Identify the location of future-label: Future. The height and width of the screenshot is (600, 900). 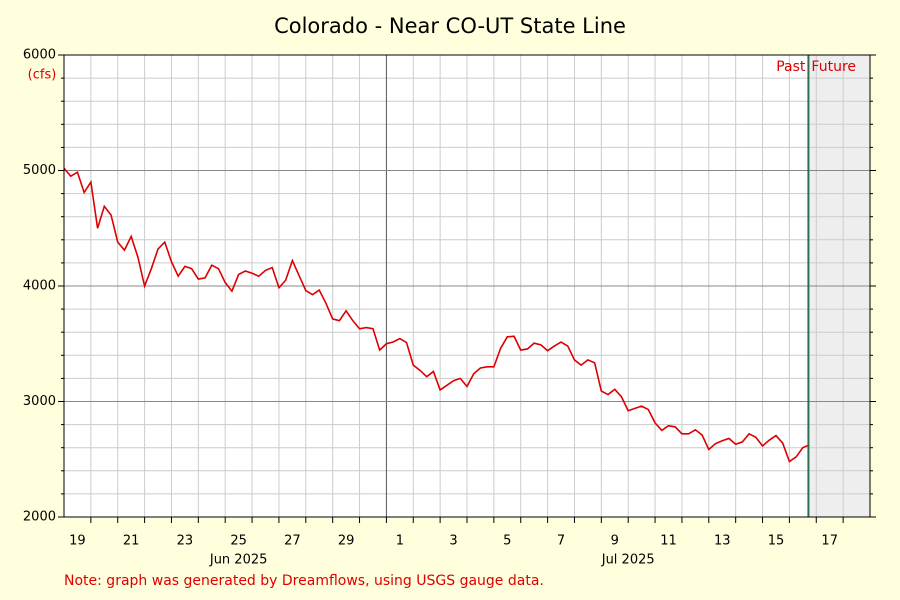
(833, 67).